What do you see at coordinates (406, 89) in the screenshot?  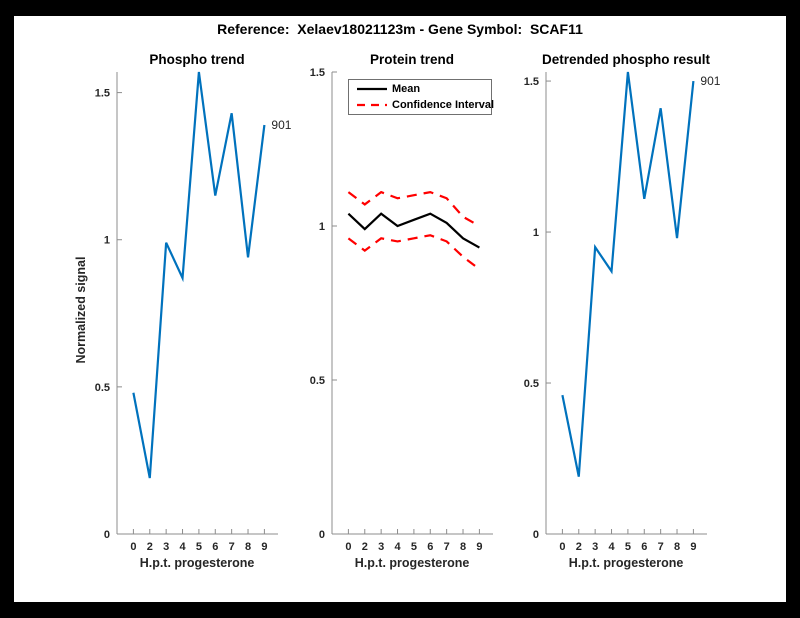 I see `legend-label-mean: Mean` at bounding box center [406, 89].